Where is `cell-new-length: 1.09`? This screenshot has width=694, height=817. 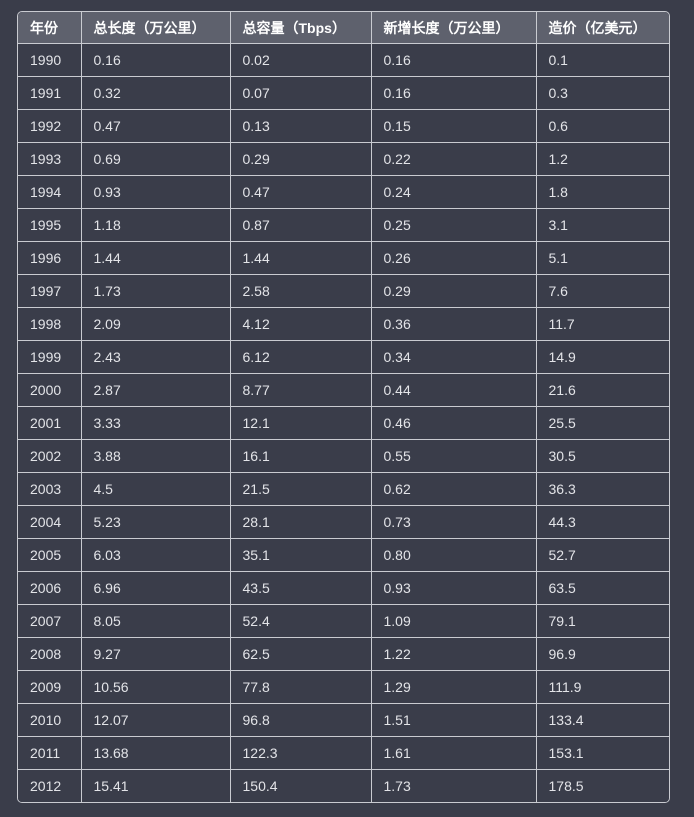 cell-new-length: 1.09 is located at coordinates (454, 621).